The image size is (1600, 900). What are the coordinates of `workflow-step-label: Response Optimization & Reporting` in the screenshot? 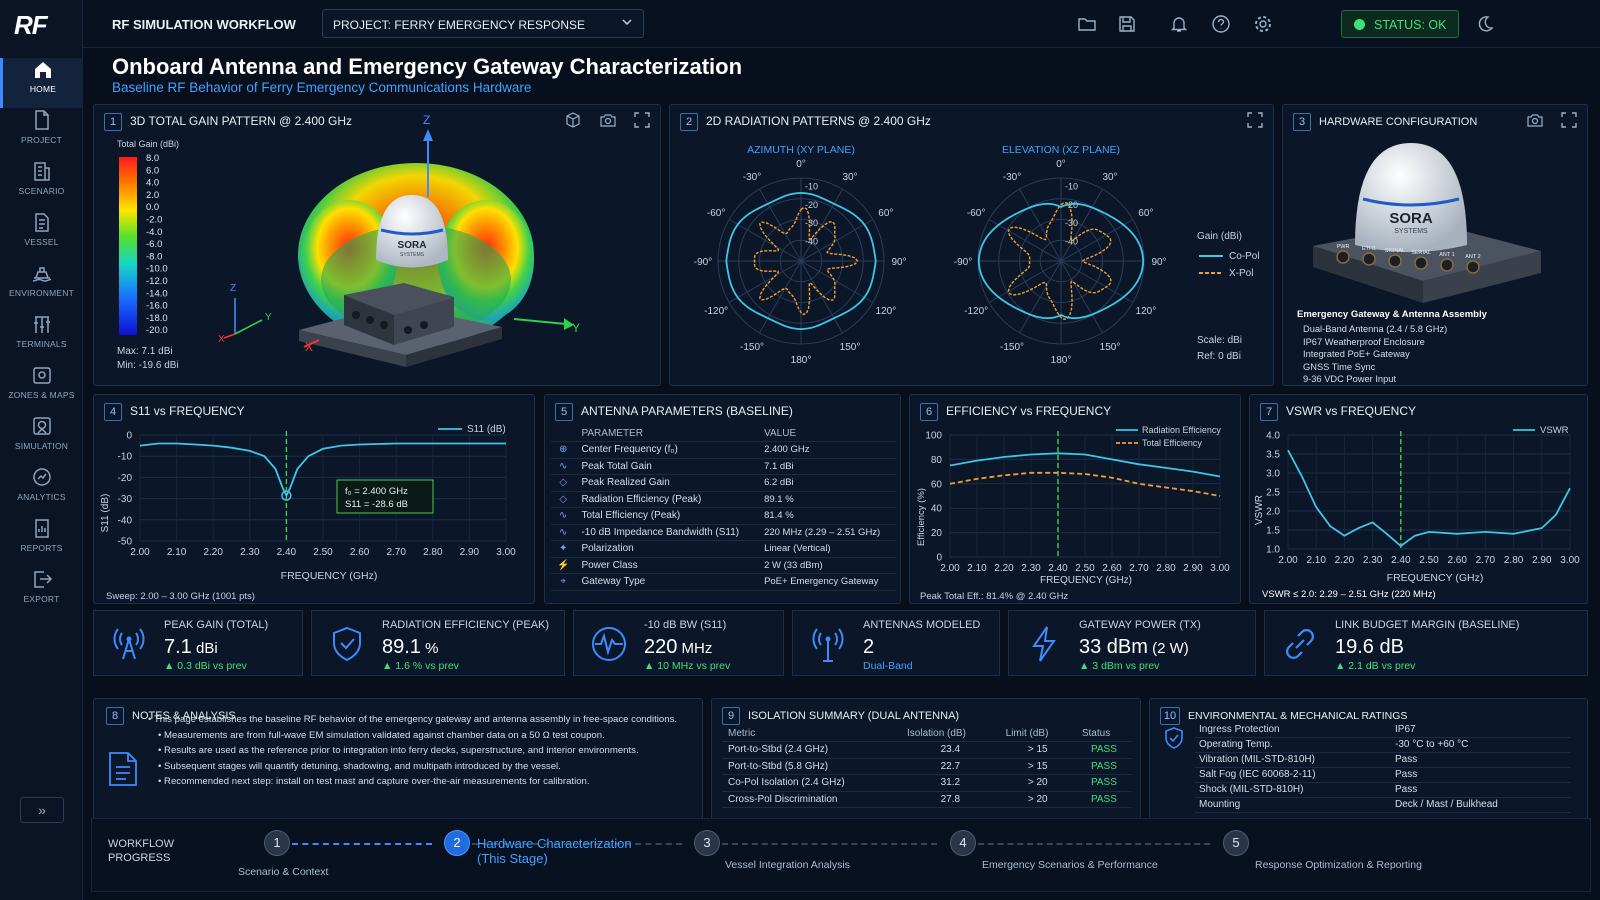 It's located at (1338, 865).